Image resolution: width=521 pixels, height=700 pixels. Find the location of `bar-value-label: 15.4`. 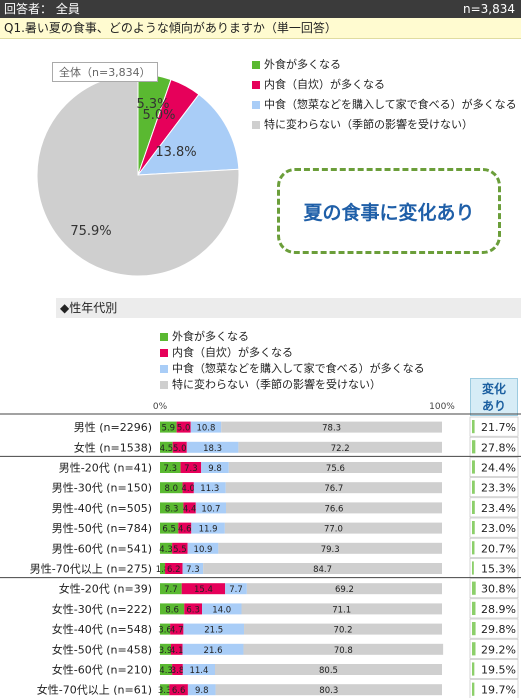

bar-value-label: 15.4 is located at coordinates (203, 590).